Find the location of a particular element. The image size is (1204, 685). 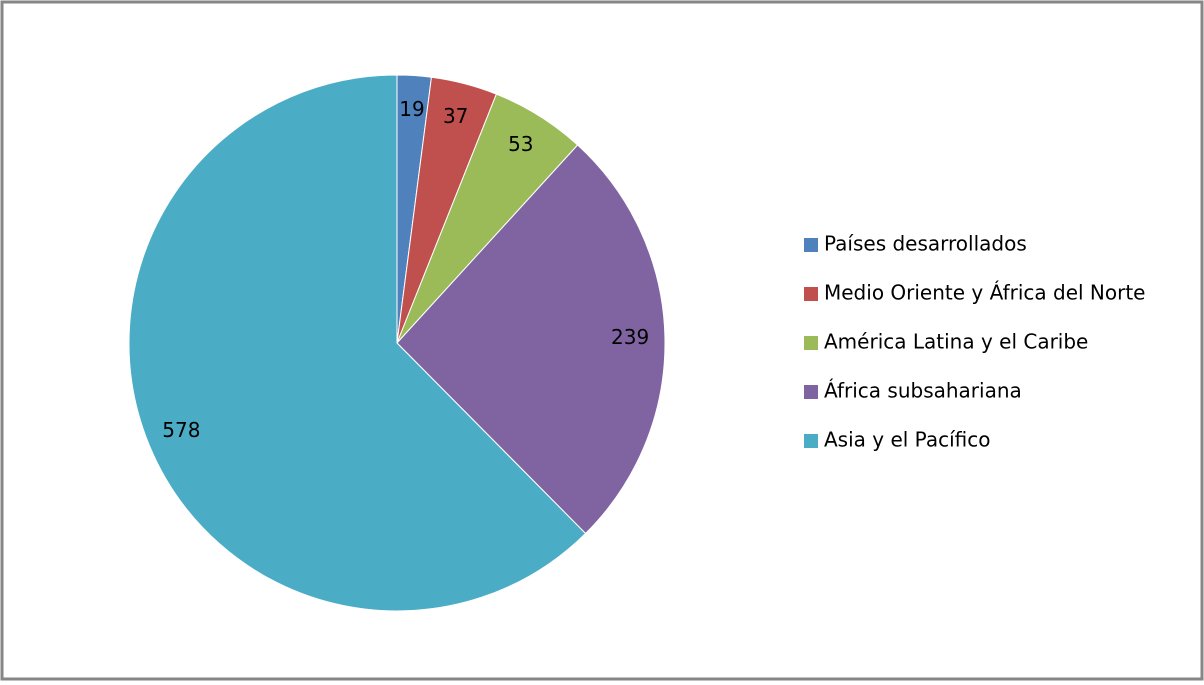

data-label: 239 is located at coordinates (630, 337).